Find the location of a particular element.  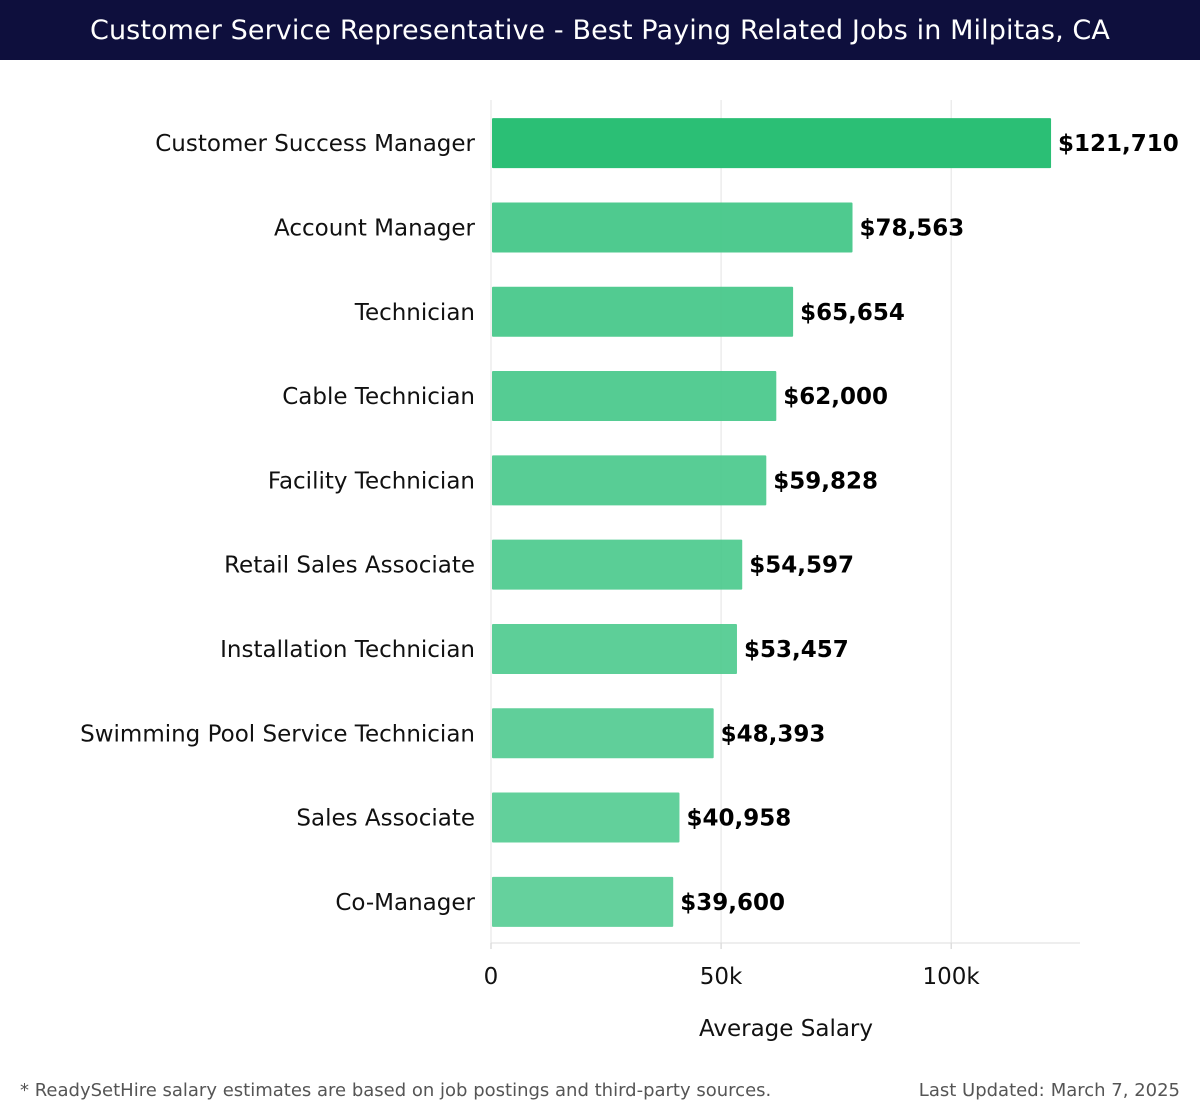

category-label: Account Manager is located at coordinates (375, 228).